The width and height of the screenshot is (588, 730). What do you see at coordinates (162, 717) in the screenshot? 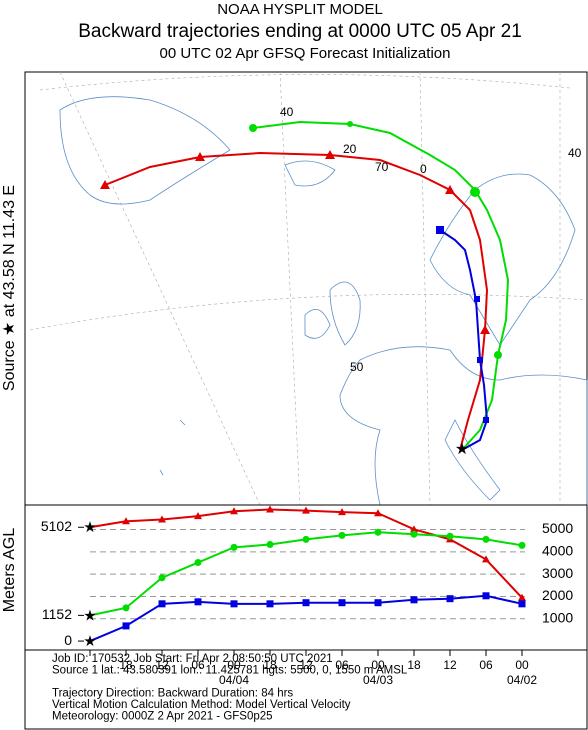
I see `info-line: Meteorology: 0000Z 2 Apr 2021 - GFS0p25` at bounding box center [162, 717].